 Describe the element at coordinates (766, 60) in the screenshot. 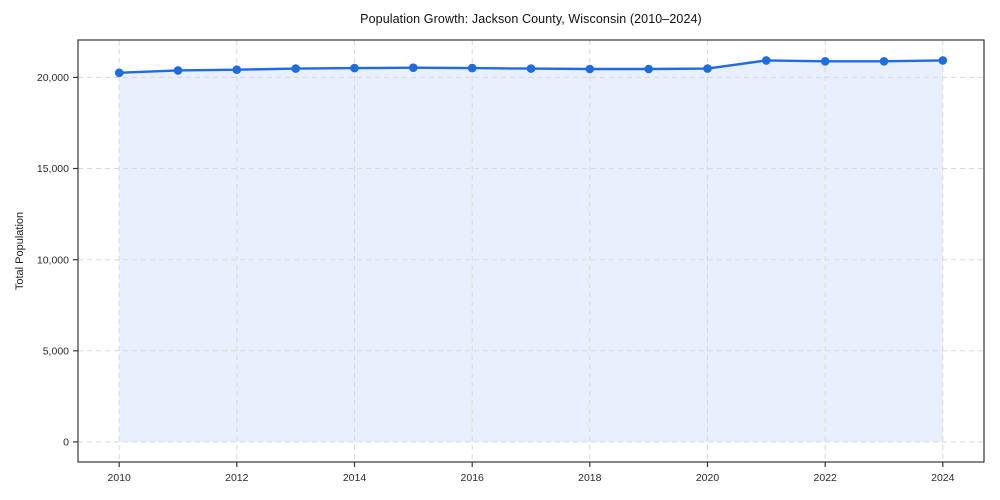

I see `data-point-2021` at that location.